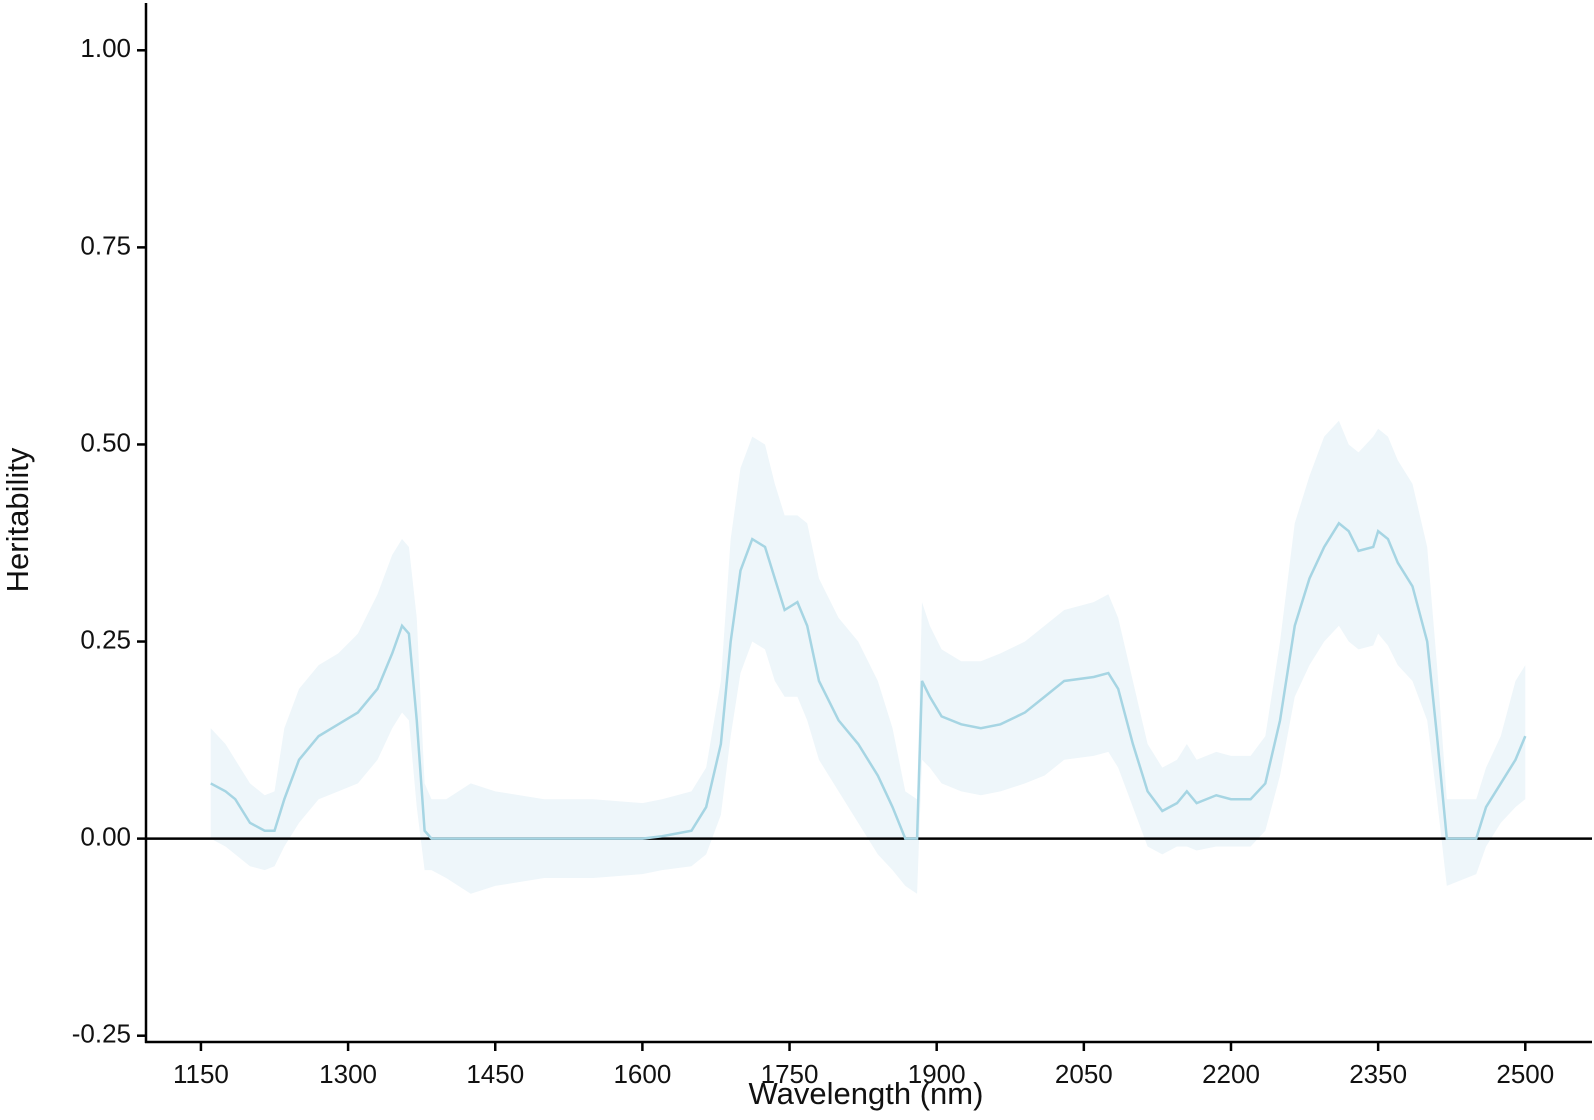 The width and height of the screenshot is (1594, 1120). Describe the element at coordinates (105, 639) in the screenshot. I see `y-tick-label: 0.25` at that location.